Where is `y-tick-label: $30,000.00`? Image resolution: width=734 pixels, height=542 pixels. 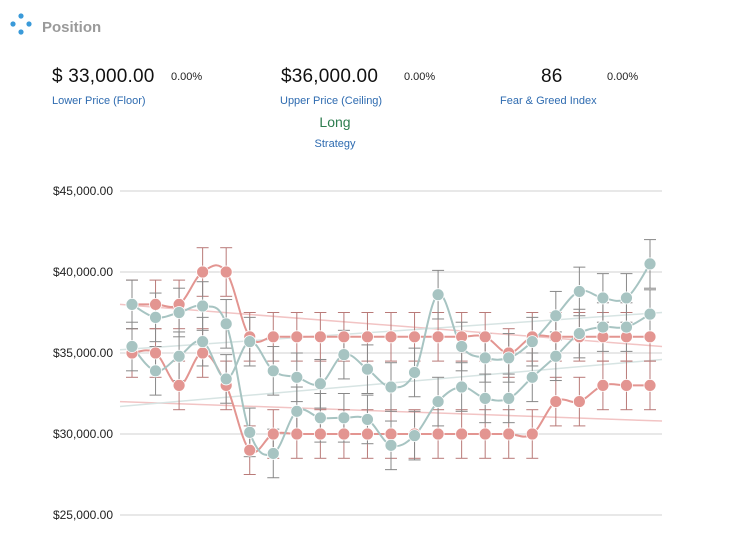
y-tick-label: $30,000.00 is located at coordinates (83, 434).